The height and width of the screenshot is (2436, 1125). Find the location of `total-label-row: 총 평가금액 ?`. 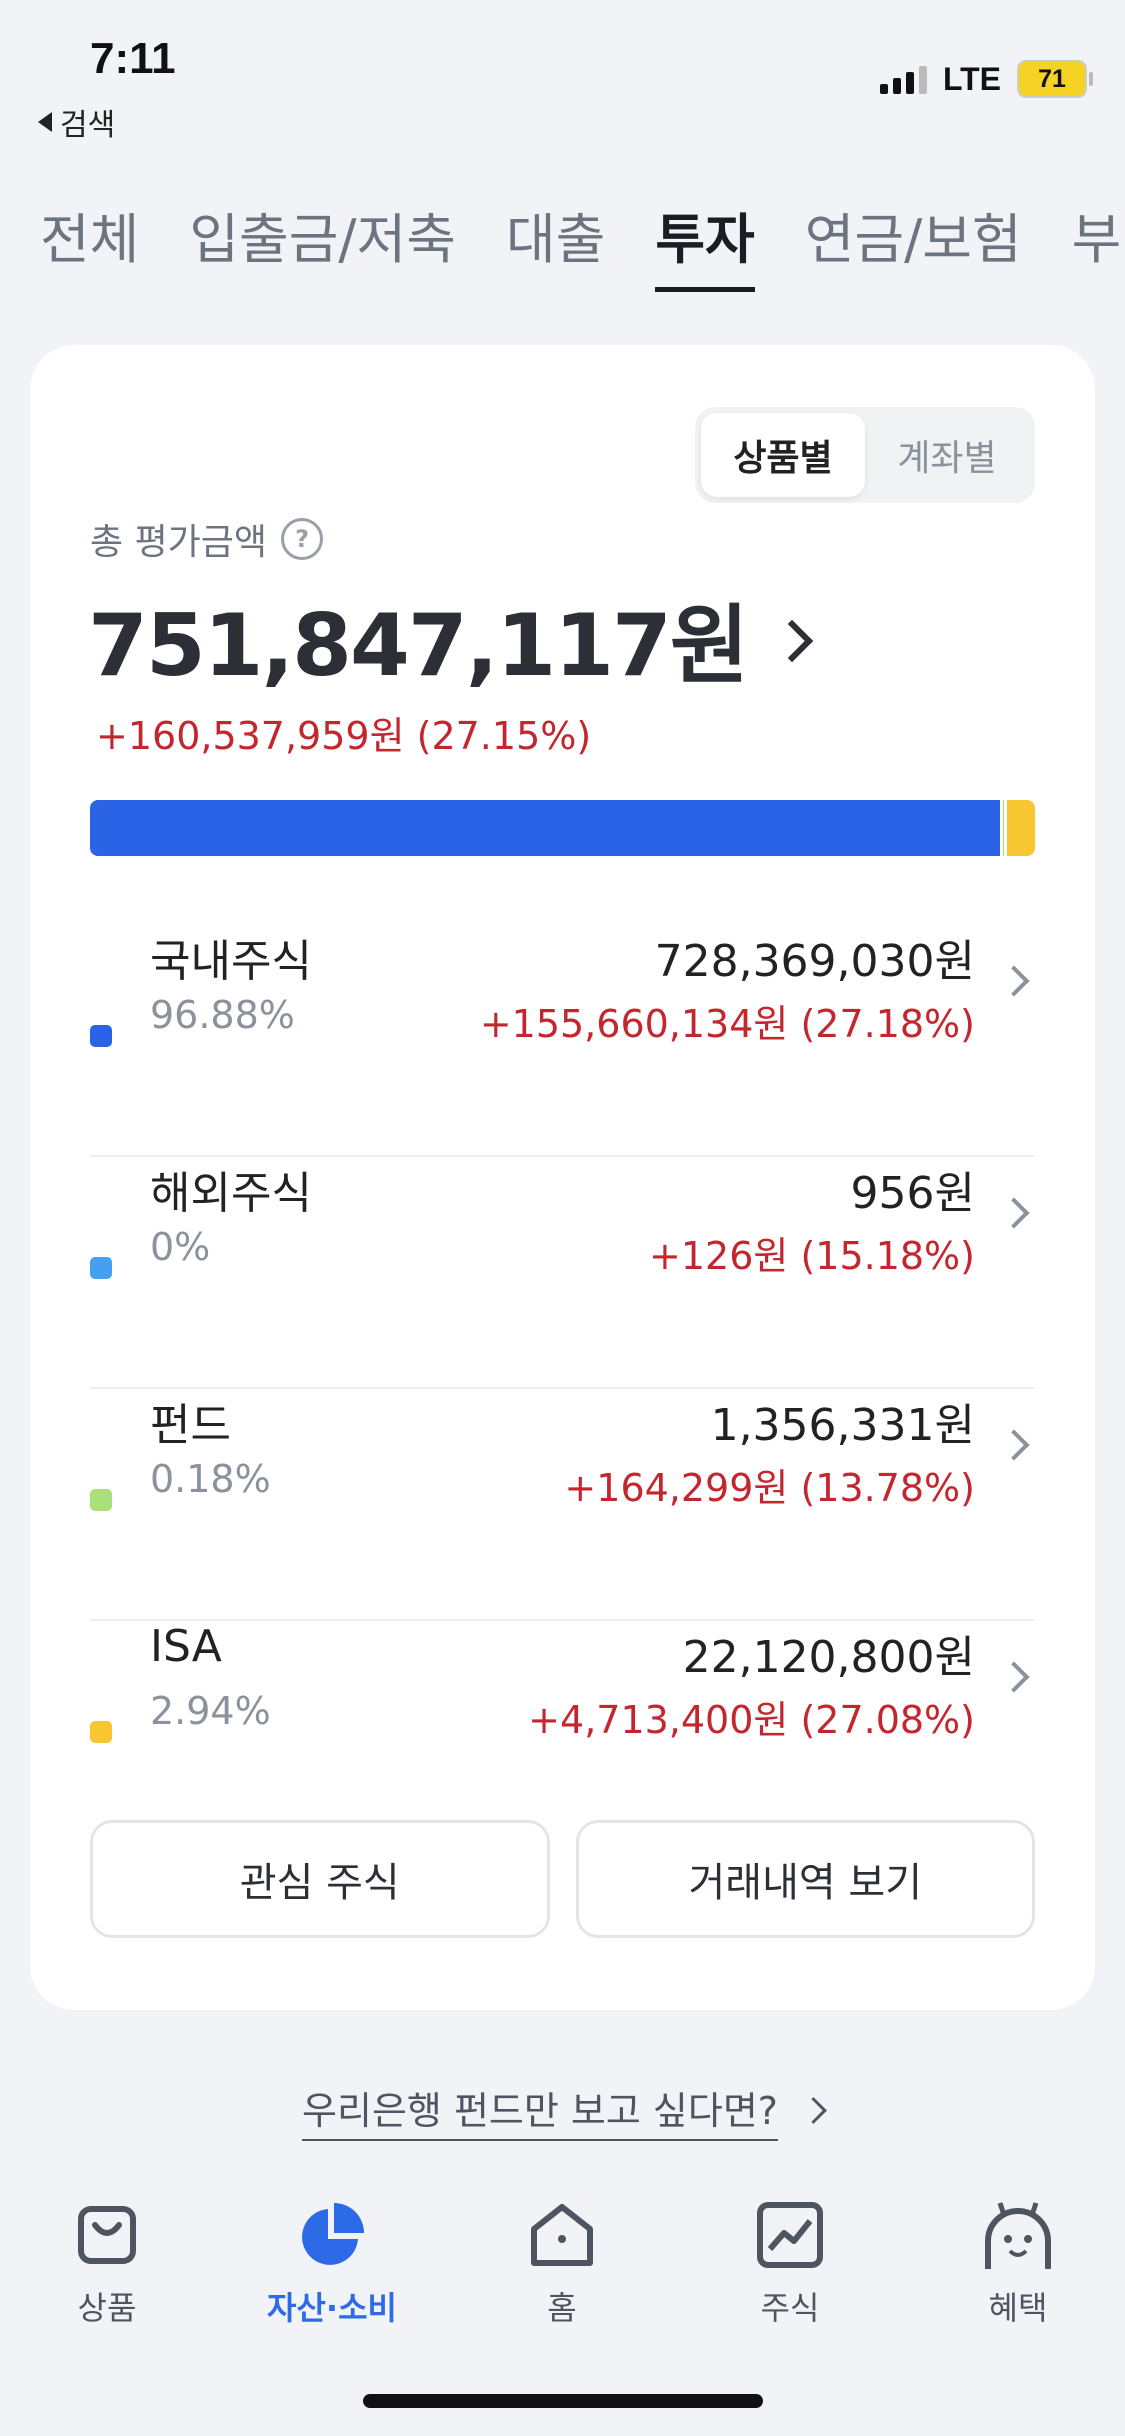

total-label-row: 총 평가금액 ? is located at coordinates (207, 539).